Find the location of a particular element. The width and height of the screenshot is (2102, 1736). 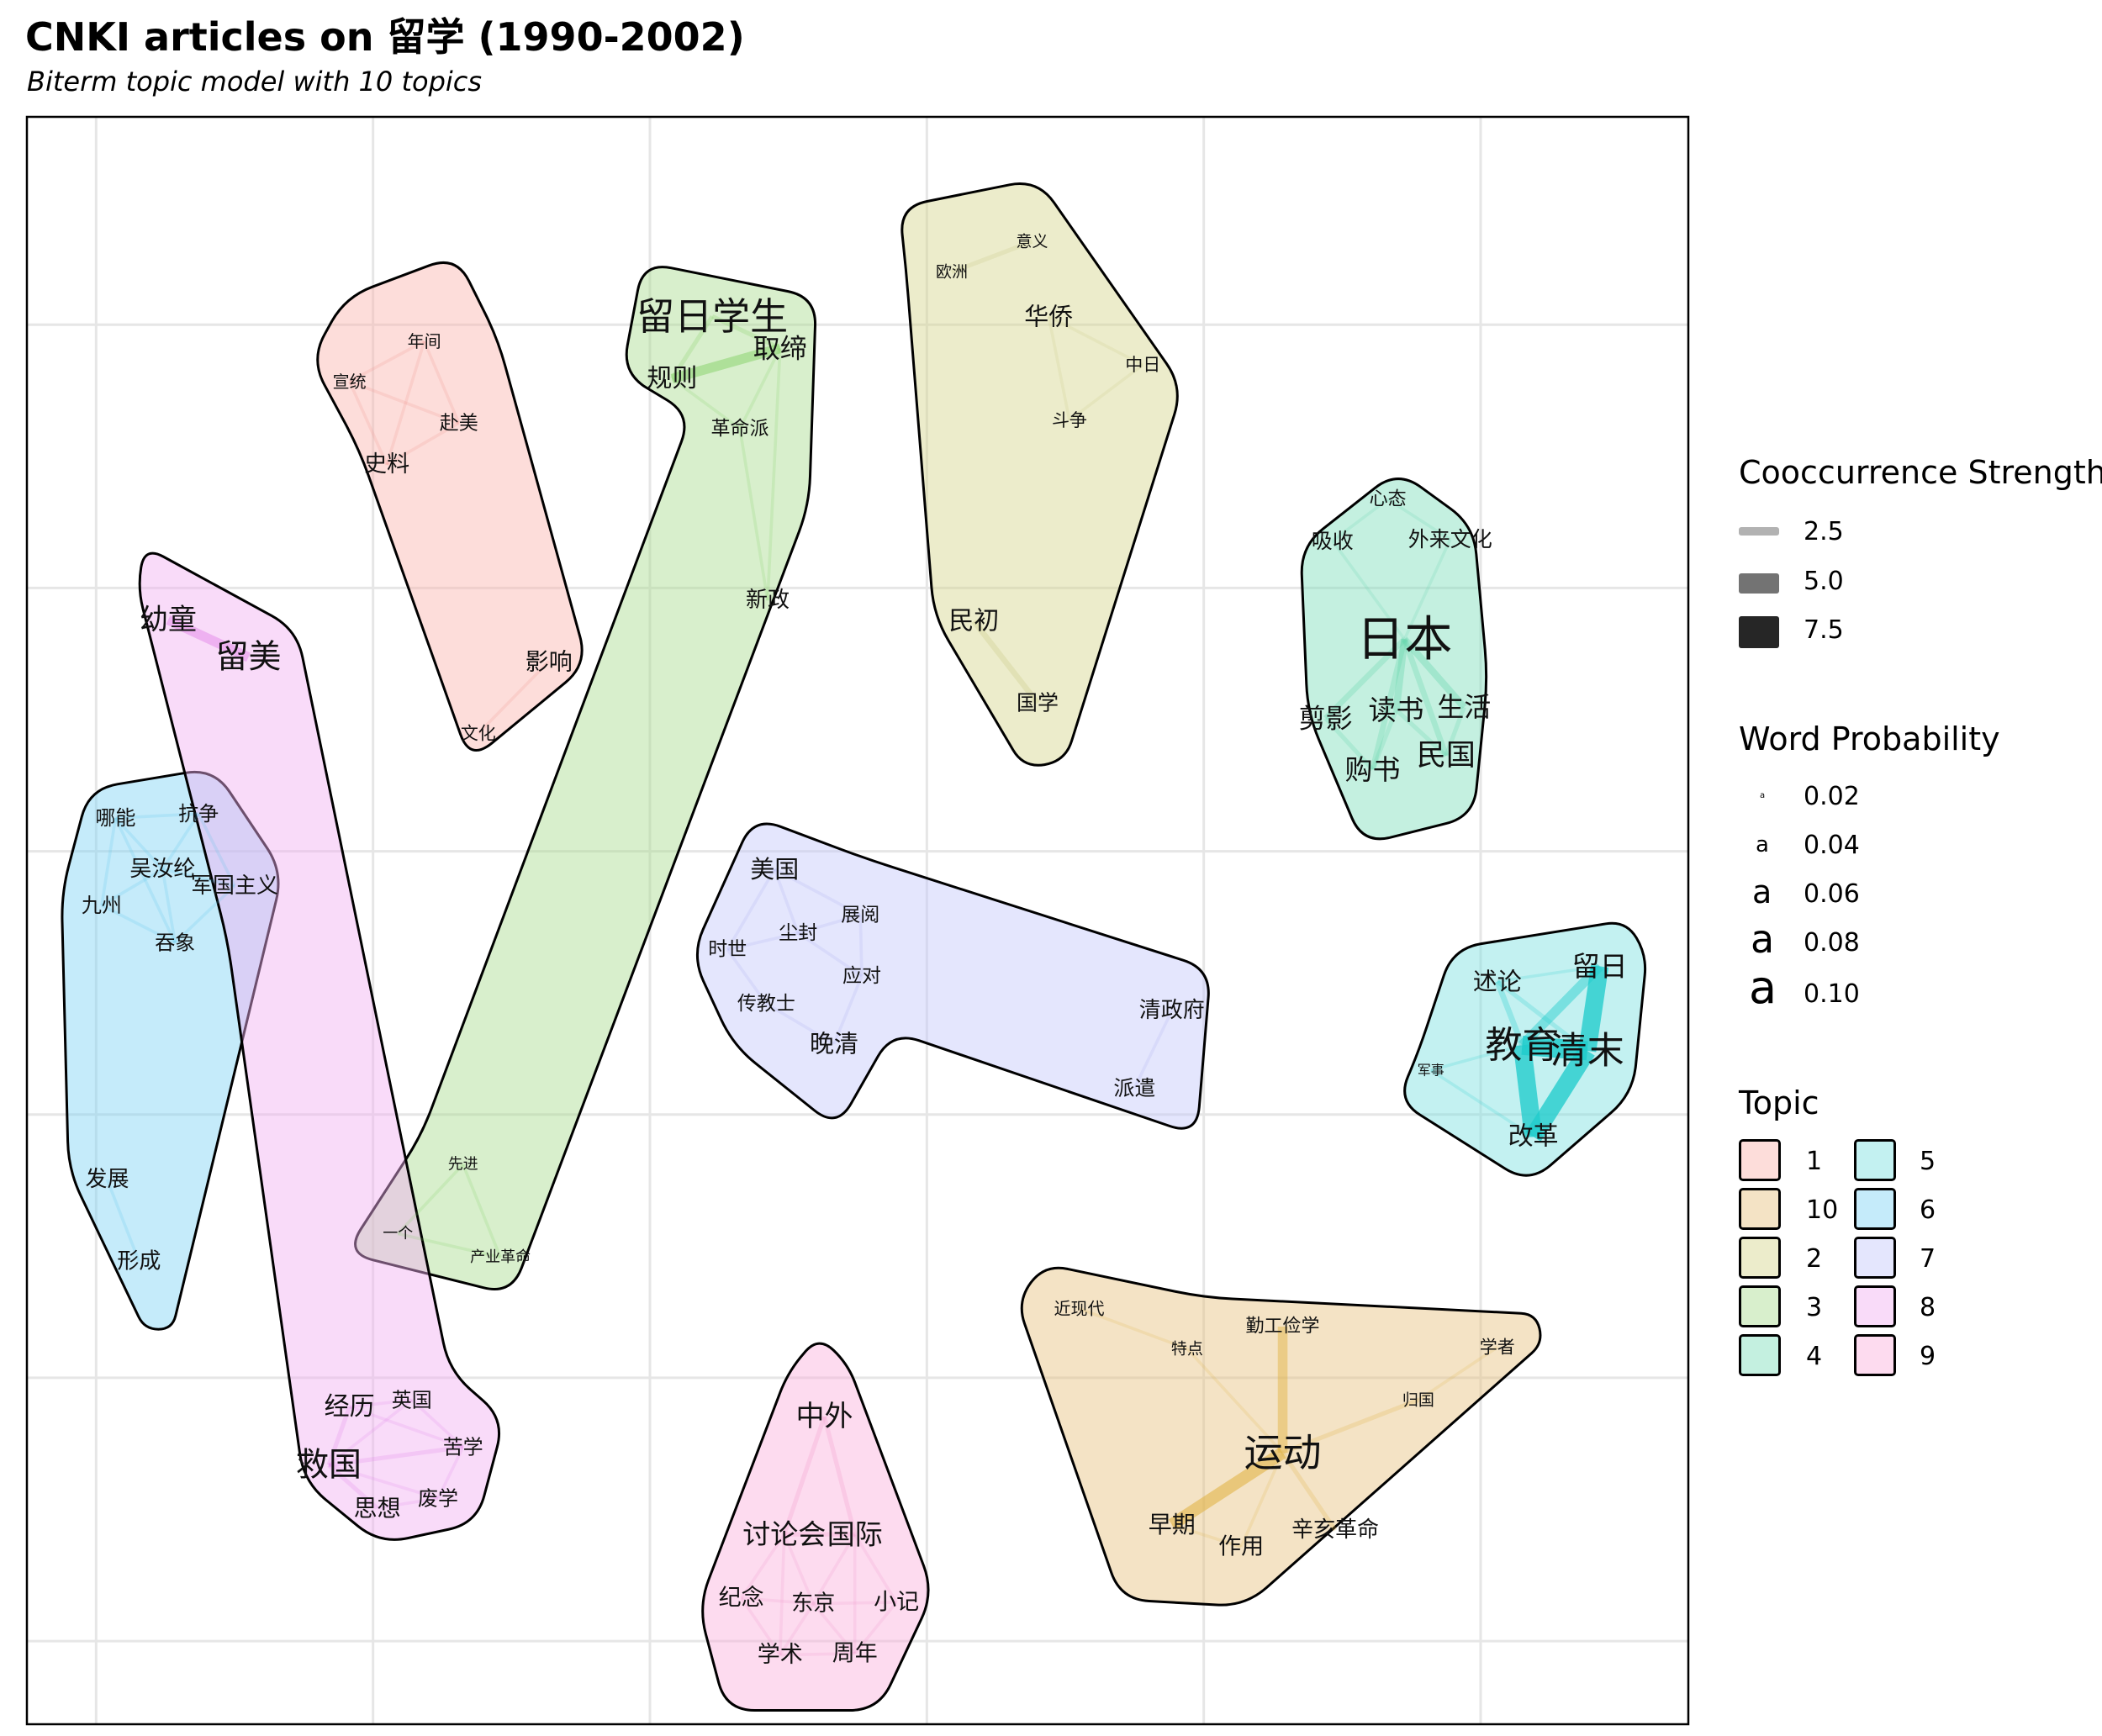

word-label: 思想 is located at coordinates (377, 1508).